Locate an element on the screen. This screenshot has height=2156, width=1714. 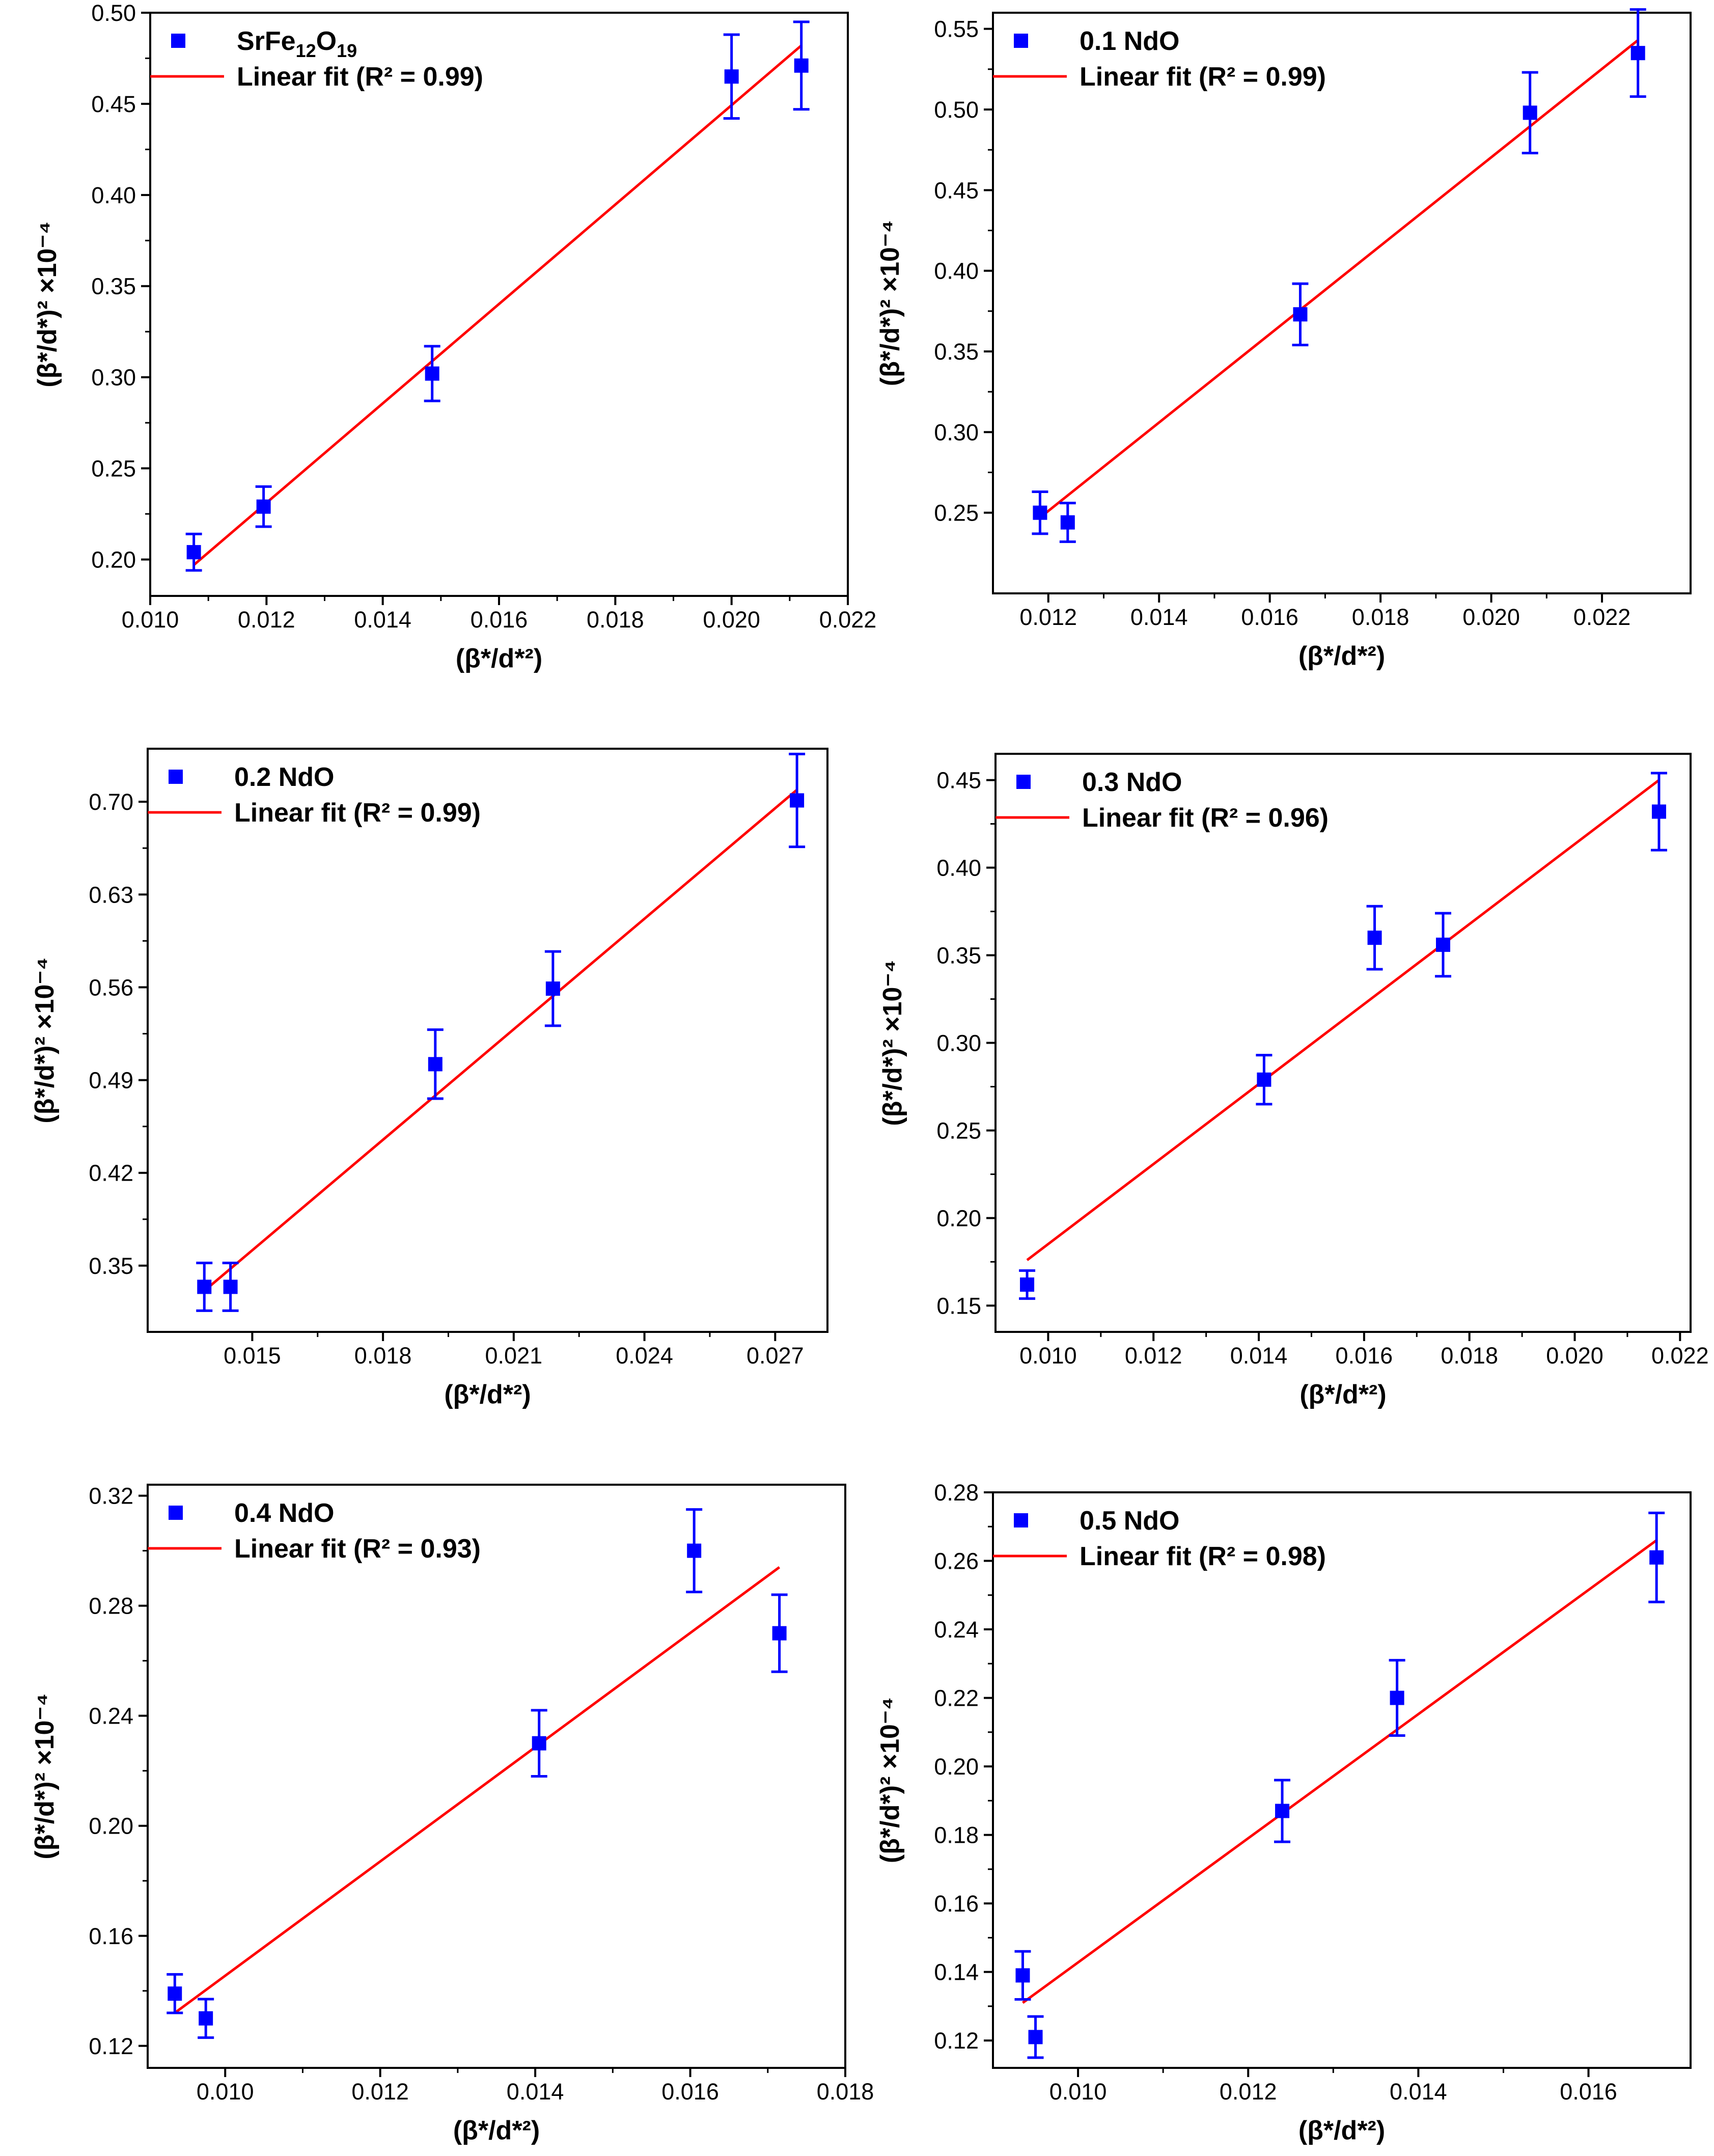
x-tick-label: 0.027 is located at coordinates (775, 1356).